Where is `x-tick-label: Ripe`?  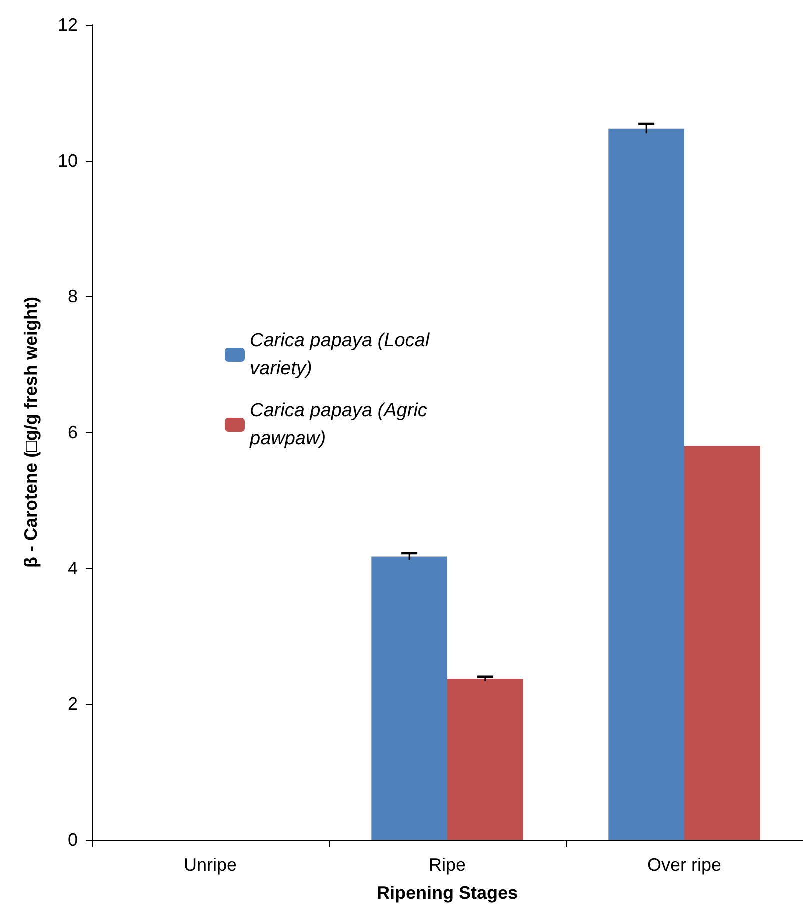
x-tick-label: Ripe is located at coordinates (447, 865).